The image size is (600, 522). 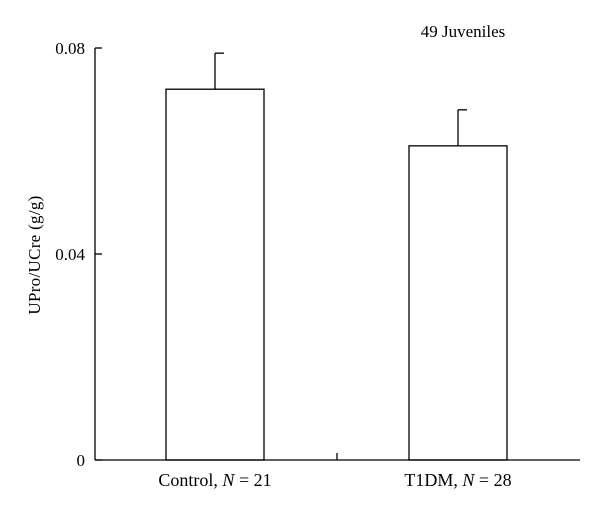 What do you see at coordinates (214, 480) in the screenshot?
I see `x-category-label: Control, N = 21` at bounding box center [214, 480].